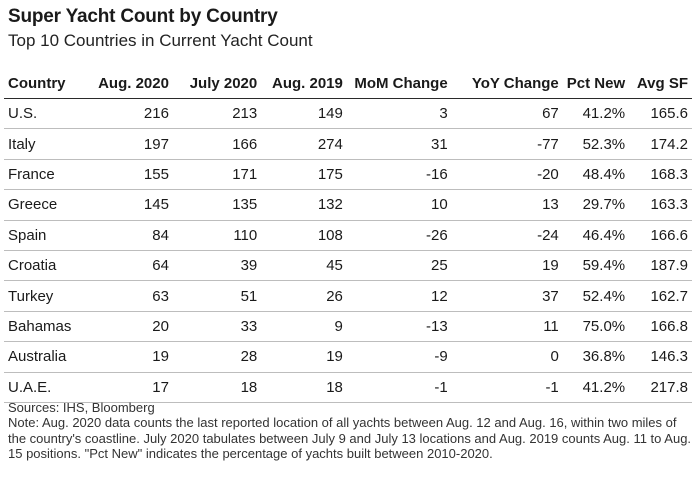  I want to click on table-cell: 59.4%, so click(596, 266).